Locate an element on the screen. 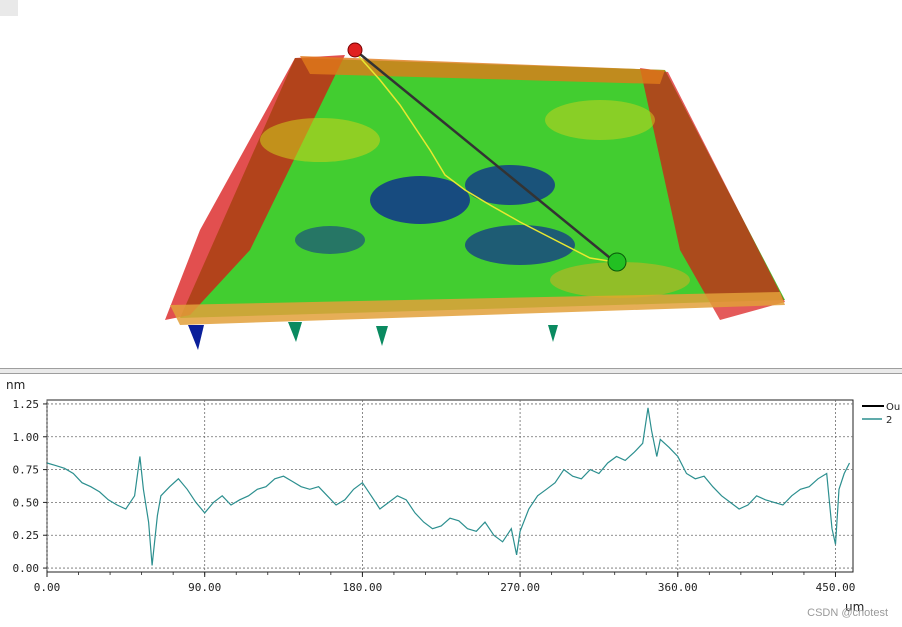 This screenshot has height=627, width=902. y-tick-label: 0.50 is located at coordinates (26, 502).